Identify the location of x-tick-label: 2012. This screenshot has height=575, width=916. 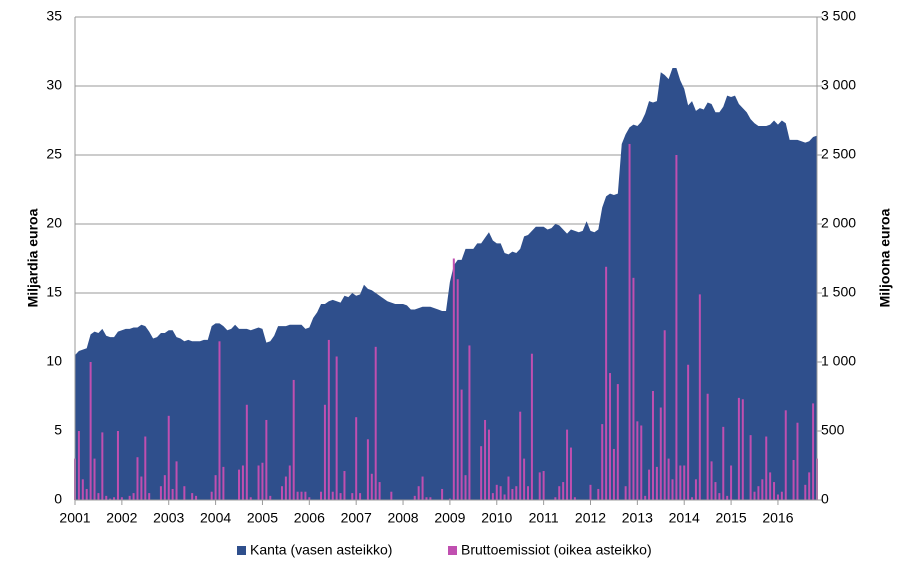
(590, 518).